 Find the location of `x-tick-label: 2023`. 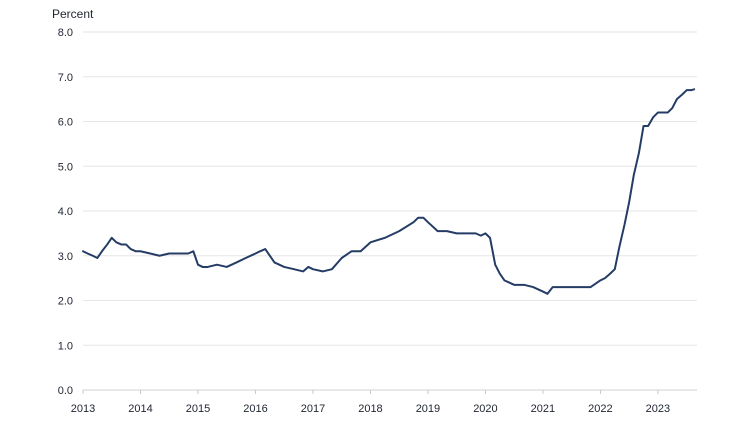

x-tick-label: 2023 is located at coordinates (658, 409).